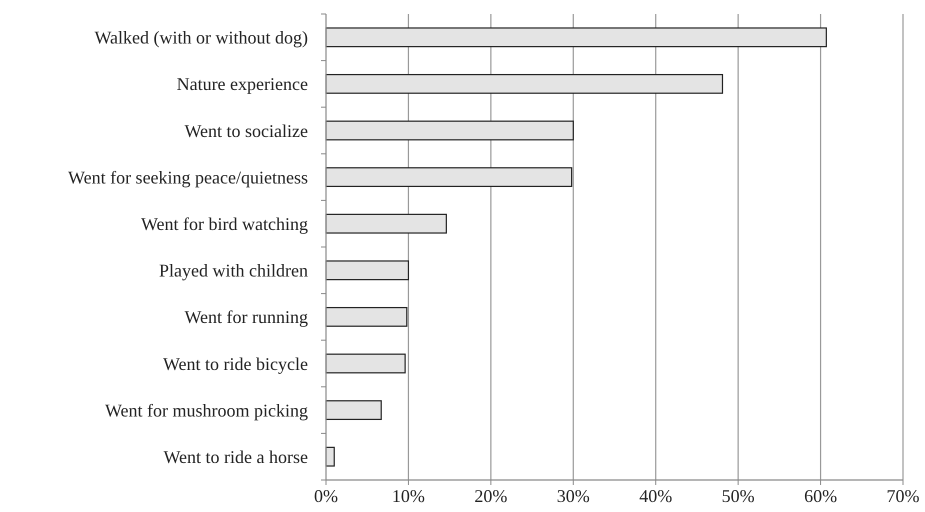  What do you see at coordinates (326, 496) in the screenshot?
I see `x-tick-label: 0%` at bounding box center [326, 496].